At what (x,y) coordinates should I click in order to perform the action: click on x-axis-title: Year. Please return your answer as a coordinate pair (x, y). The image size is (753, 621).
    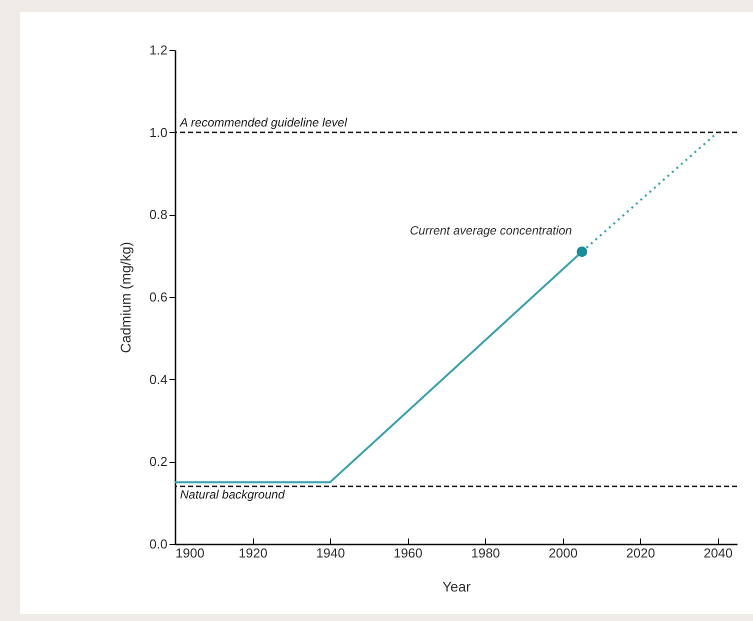
    Looking at the image, I should click on (456, 586).